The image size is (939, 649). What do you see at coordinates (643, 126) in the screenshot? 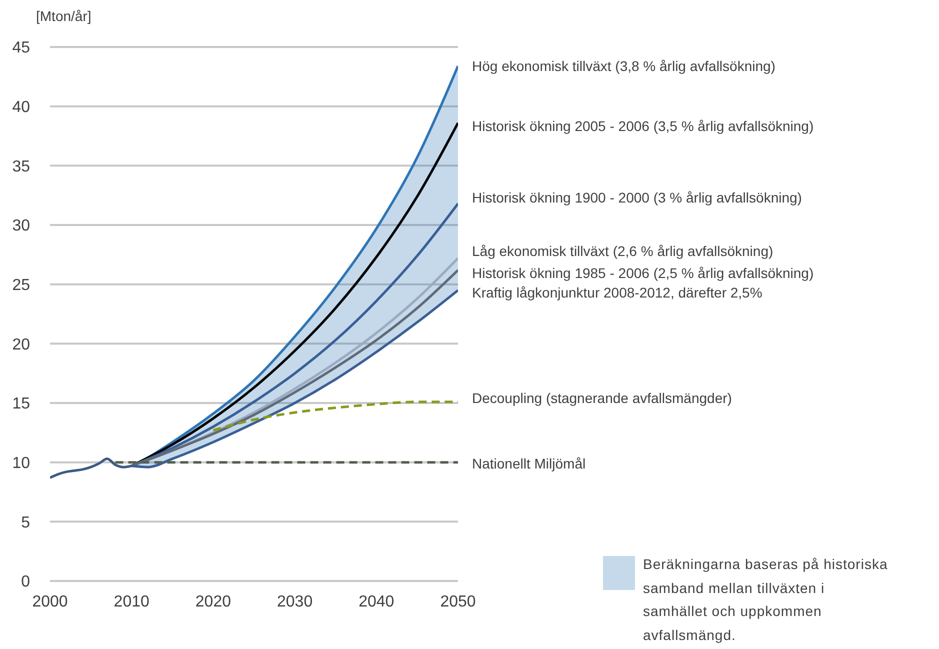
I see `series-label: Historisk ökning 2005 - 2006 (3,5 % årlig avfallsökning)` at bounding box center [643, 126].